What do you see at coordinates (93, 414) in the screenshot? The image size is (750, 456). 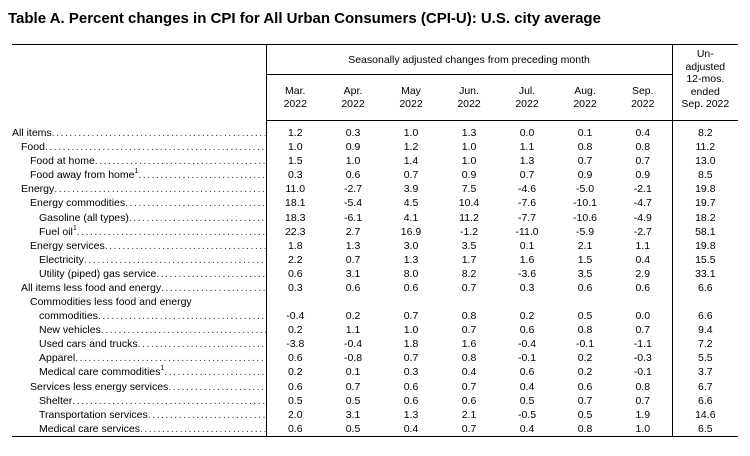 I see `row-label: Transportation services` at bounding box center [93, 414].